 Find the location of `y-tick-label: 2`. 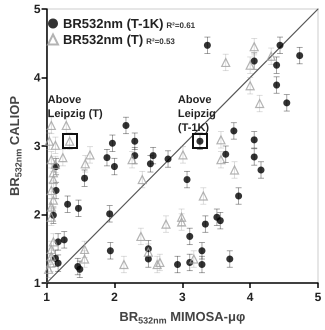

y-tick-label: 2 is located at coordinates (37, 215).